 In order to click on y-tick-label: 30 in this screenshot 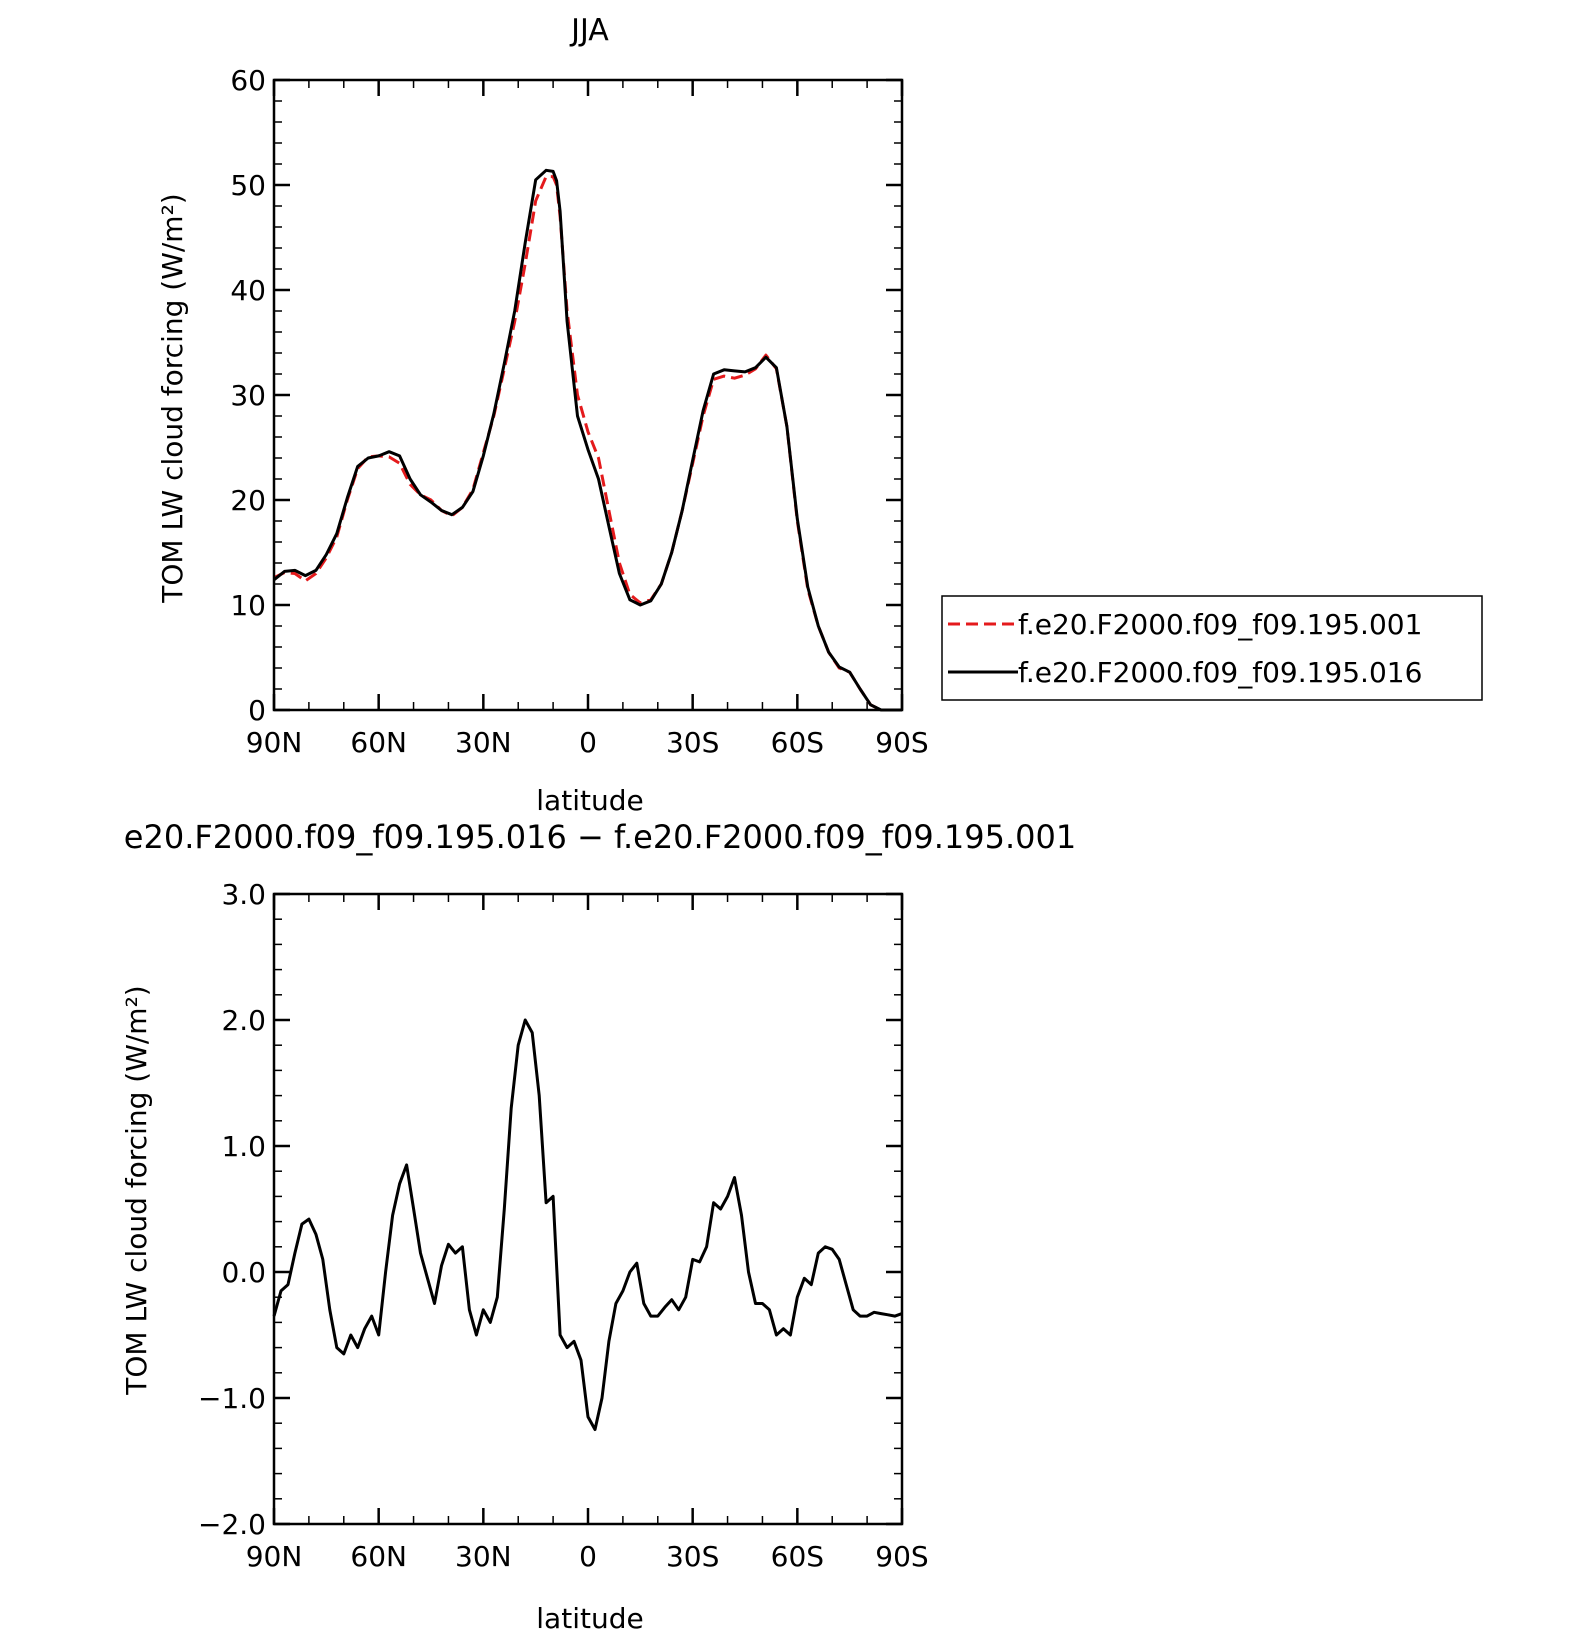, I will do `click(248, 395)`.